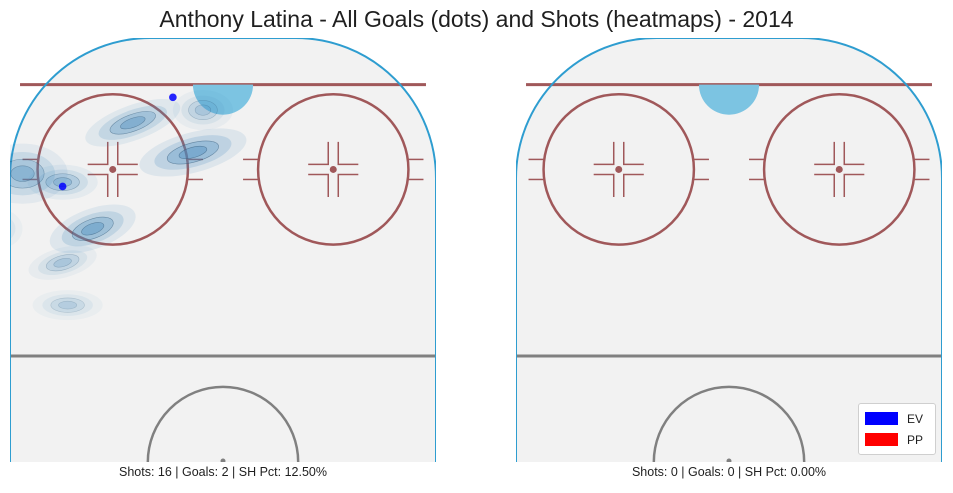 Image resolution: width=953 pixels, height=493 pixels. Describe the element at coordinates (223, 472) in the screenshot. I see `stats-left: Shots: 16 | Goals: 2 | SH Pct: 12.50%` at that location.